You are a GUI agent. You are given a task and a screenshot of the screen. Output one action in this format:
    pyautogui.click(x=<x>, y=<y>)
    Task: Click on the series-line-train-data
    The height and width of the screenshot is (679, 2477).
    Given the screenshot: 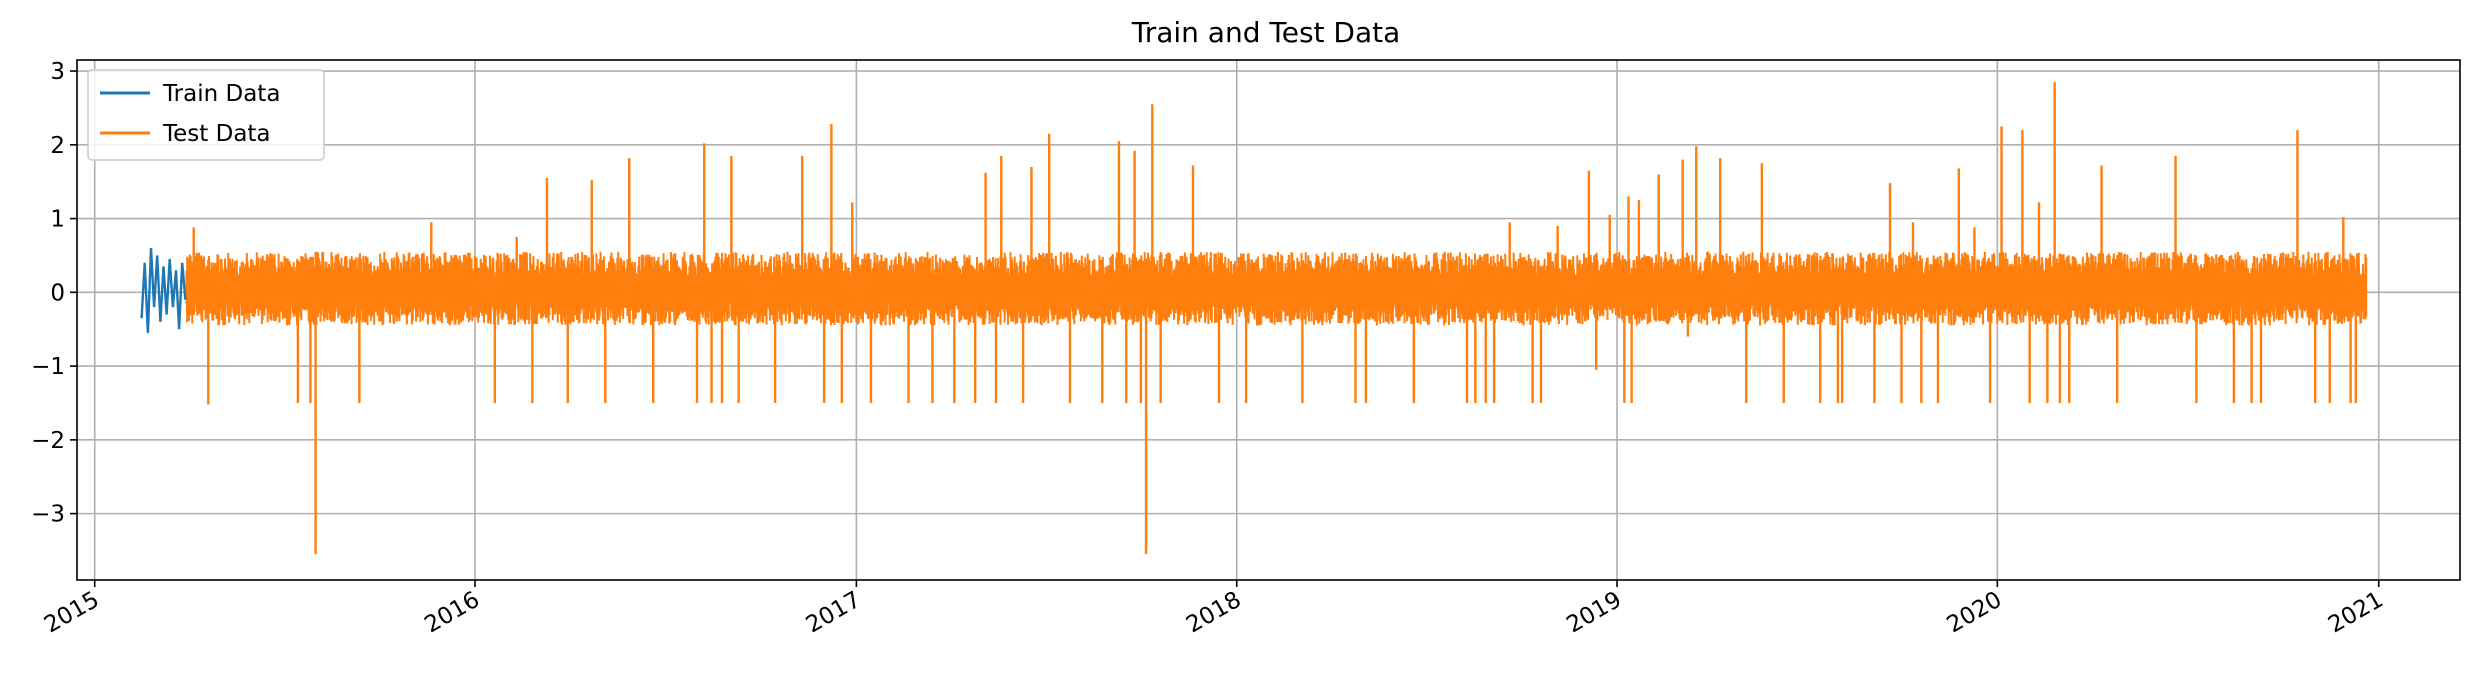 What is the action you would take?
    pyautogui.click(x=163, y=290)
    